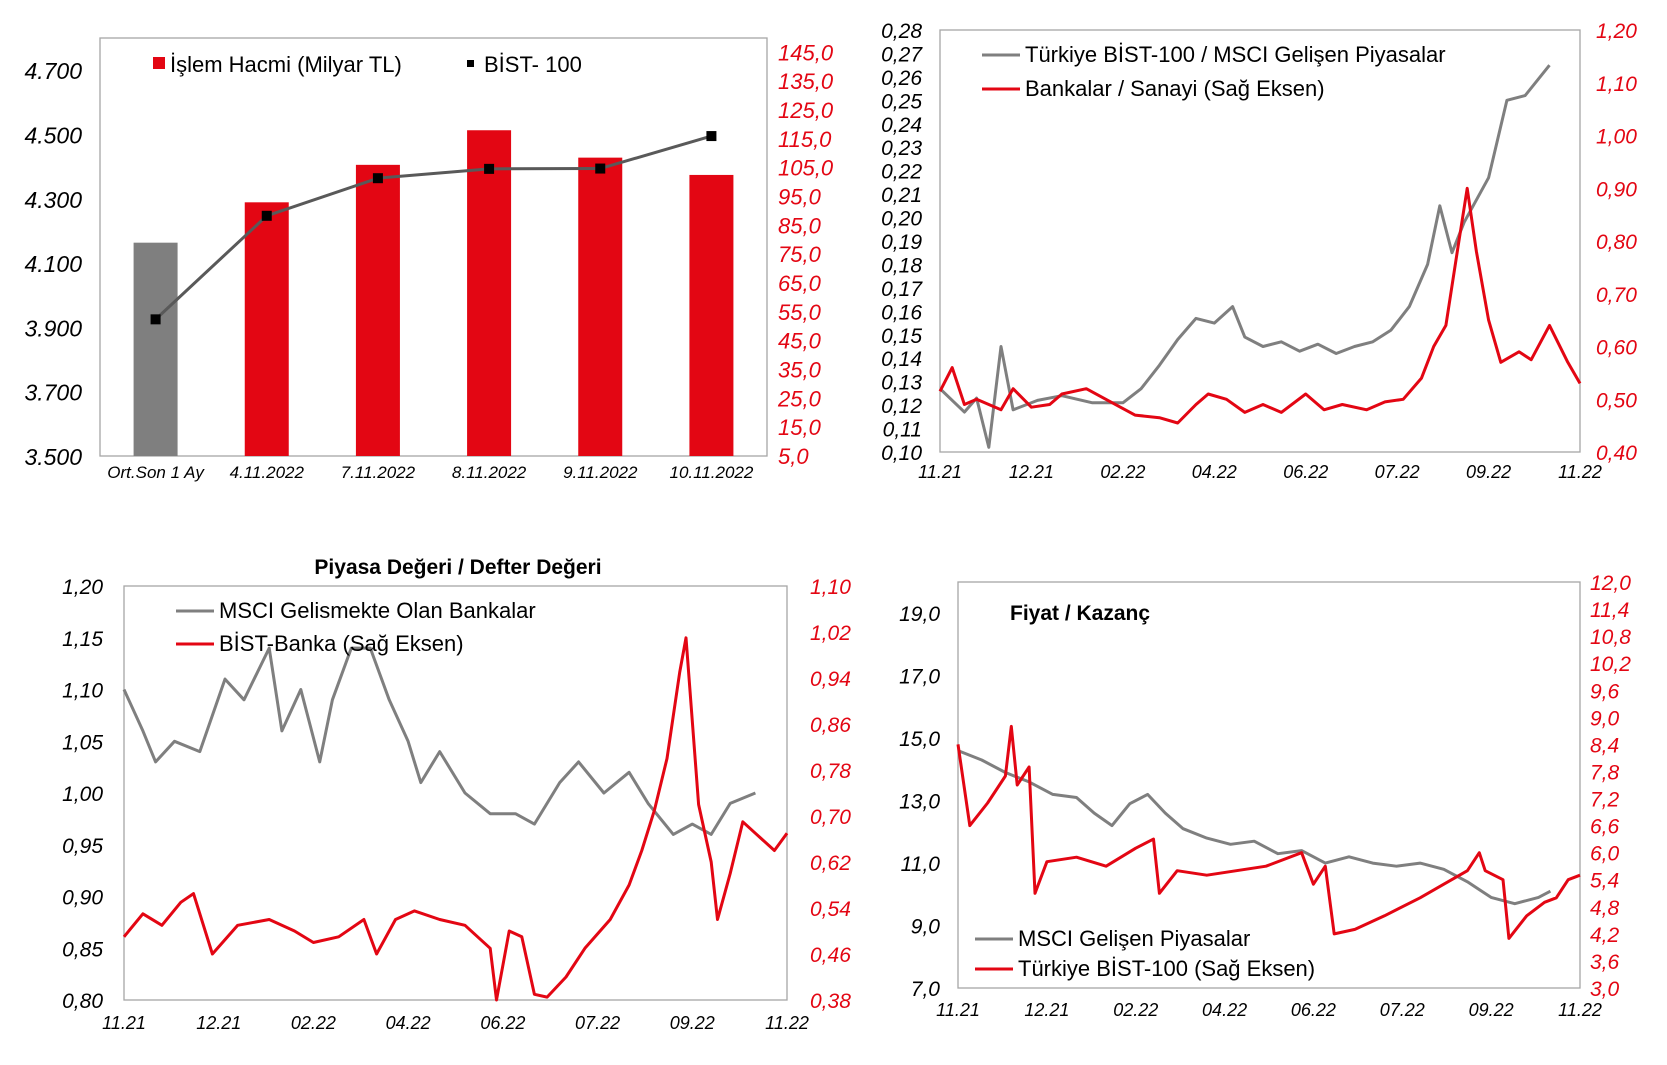 Image resolution: width=1667 pixels, height=1065 pixels. What do you see at coordinates (830, 771) in the screenshot?
I see `right-axis-tick: 0,78` at bounding box center [830, 771].